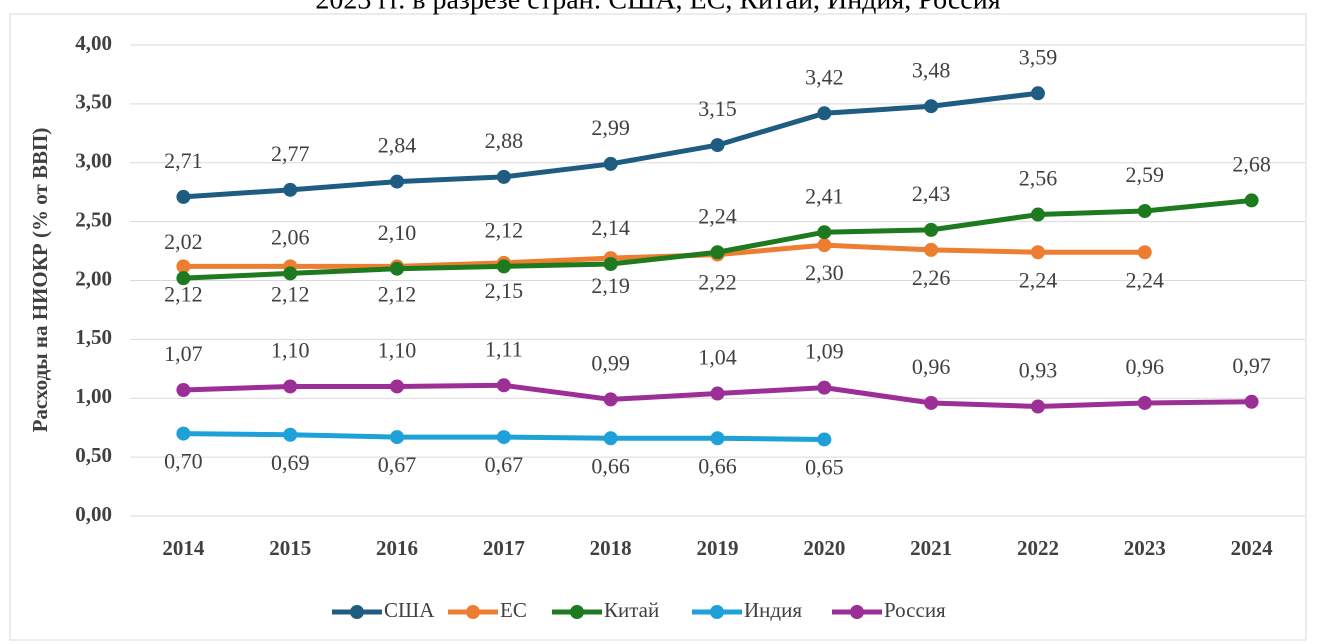 The image size is (1317, 644). What do you see at coordinates (504, 548) in the screenshot?
I see `x-tick-label: 2017` at bounding box center [504, 548].